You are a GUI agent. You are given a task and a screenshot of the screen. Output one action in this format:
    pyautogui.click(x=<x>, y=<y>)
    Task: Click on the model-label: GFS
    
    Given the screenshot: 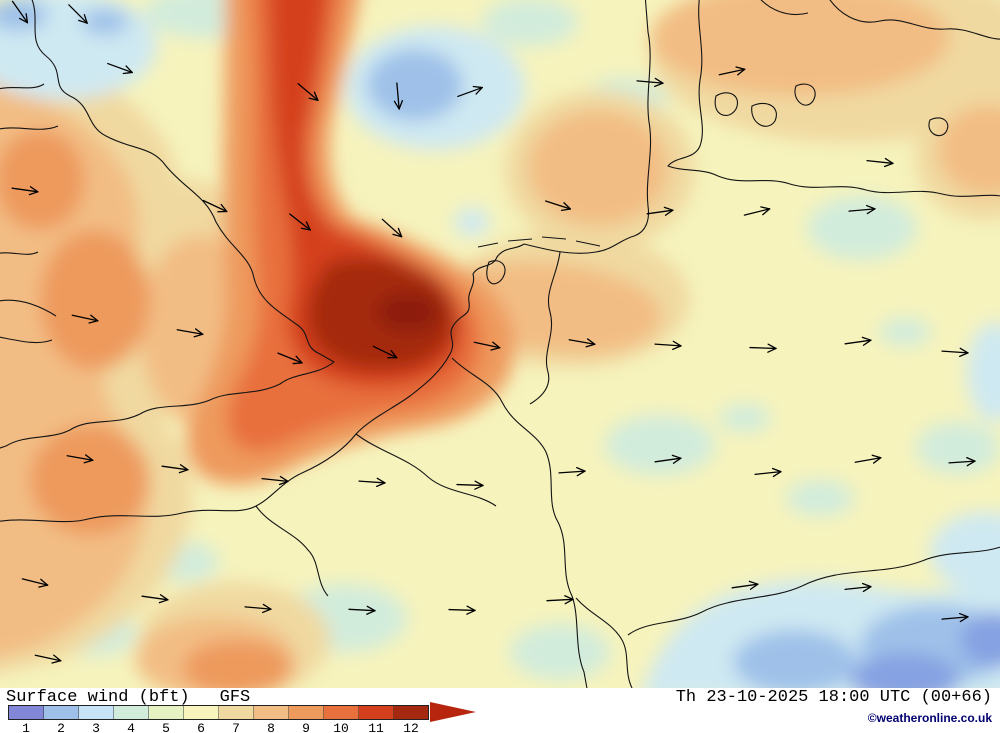 What is the action you would take?
    pyautogui.click(x=235, y=697)
    